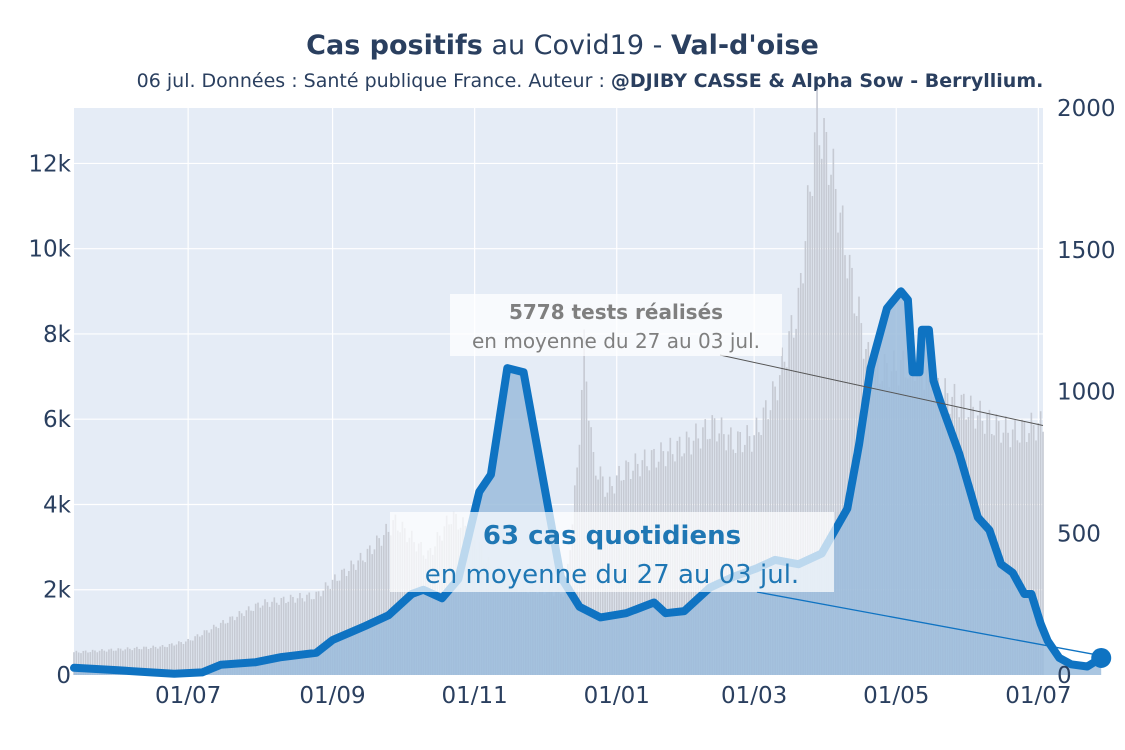 Image resolution: width=1125 pixels, height=750 pixels. Describe the element at coordinates (616, 312) in the screenshot. I see `annotation-tests-title: 5778 tests réalisés` at that location.